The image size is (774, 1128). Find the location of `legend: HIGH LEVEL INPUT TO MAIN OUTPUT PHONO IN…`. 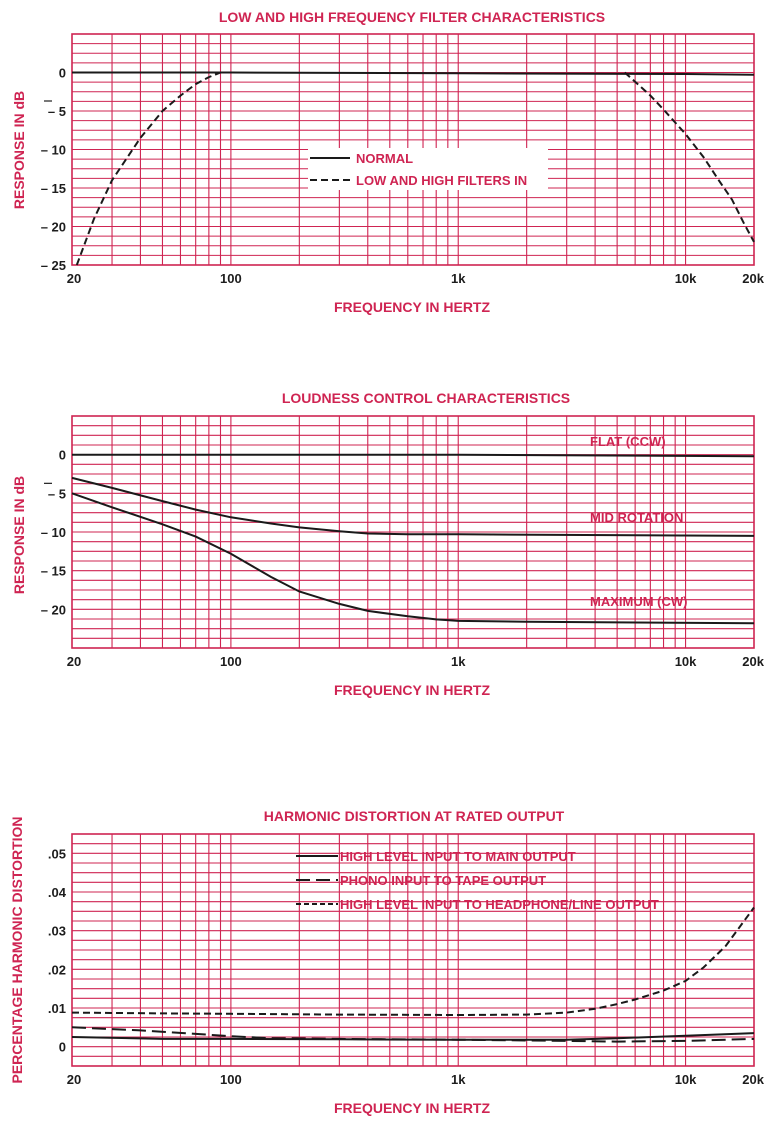

legend: HIGH LEVEL INPUT TO MAIN OUTPUT PHONO IN… is located at coordinates (477, 880).